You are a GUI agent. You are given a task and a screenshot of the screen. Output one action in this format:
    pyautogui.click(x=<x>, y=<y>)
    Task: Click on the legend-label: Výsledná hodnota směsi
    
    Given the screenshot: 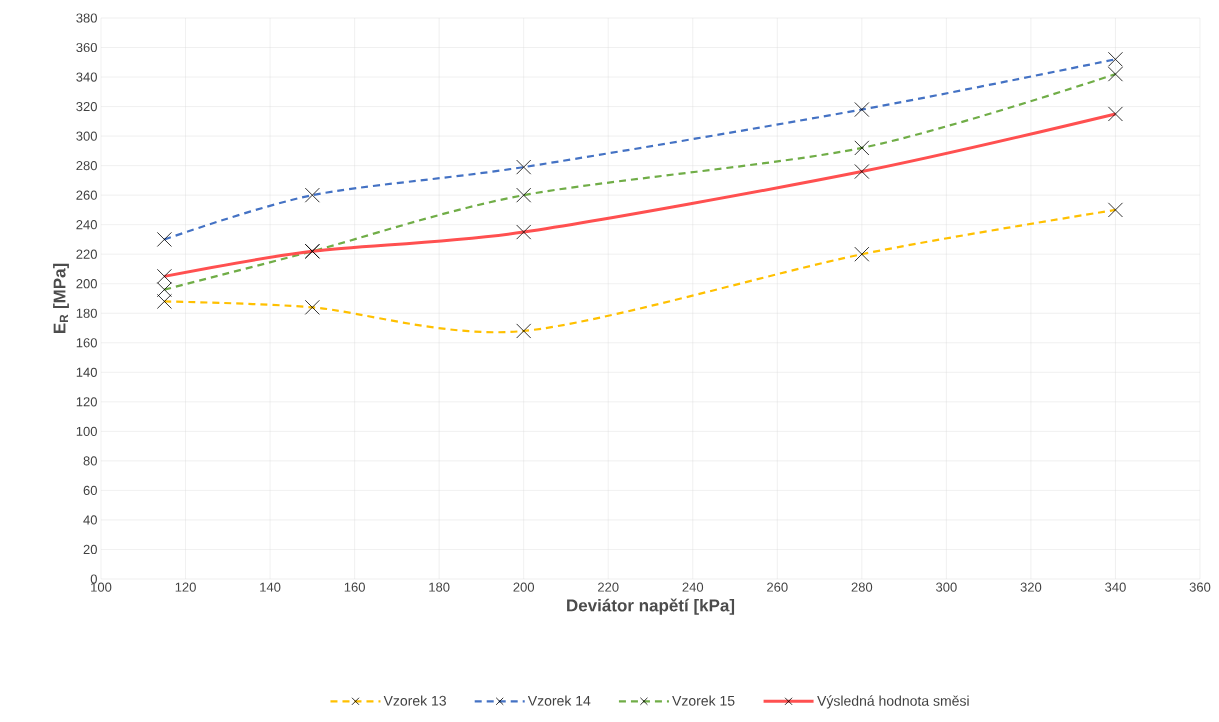 What is the action you would take?
    pyautogui.click(x=893, y=702)
    